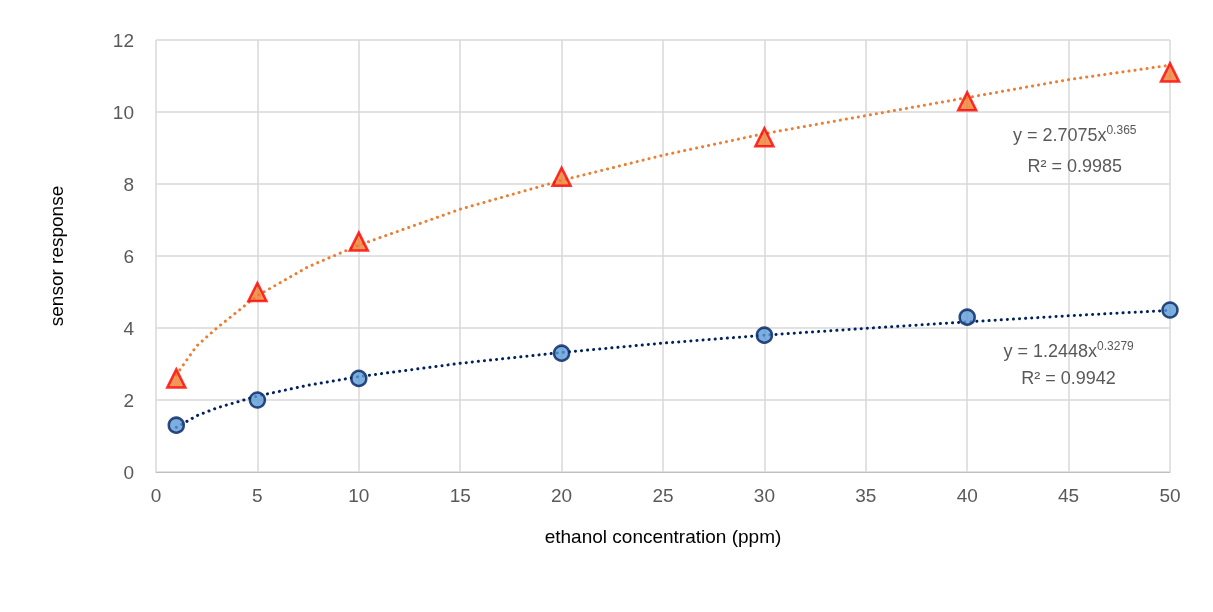 Image resolution: width=1213 pixels, height=612 pixels. Describe the element at coordinates (562, 495) in the screenshot. I see `x-tick-label: 20` at that location.